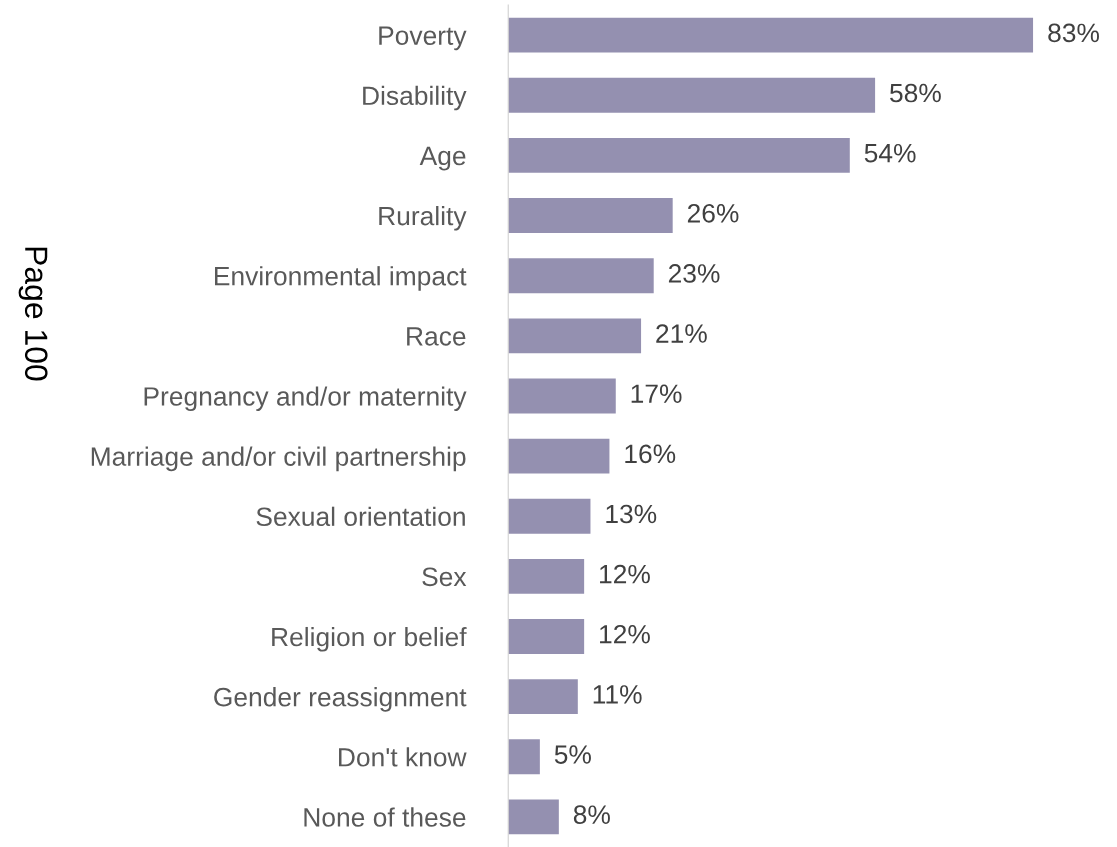  I want to click on y-tick-label: Rurality, so click(423, 218).